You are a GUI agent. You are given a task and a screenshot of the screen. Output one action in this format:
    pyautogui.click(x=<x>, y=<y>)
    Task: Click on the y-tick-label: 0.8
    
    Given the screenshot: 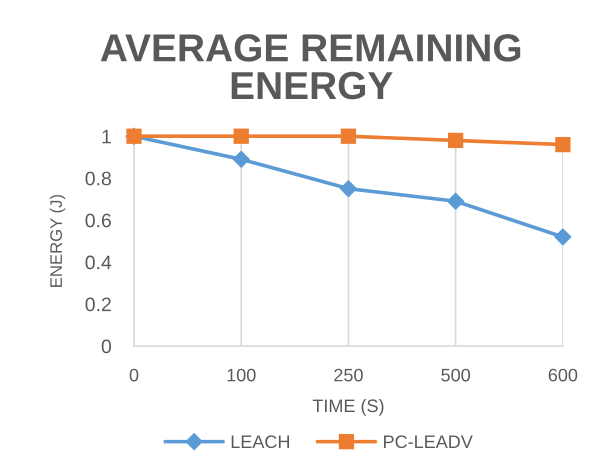 What is the action you would take?
    pyautogui.click(x=98, y=179)
    